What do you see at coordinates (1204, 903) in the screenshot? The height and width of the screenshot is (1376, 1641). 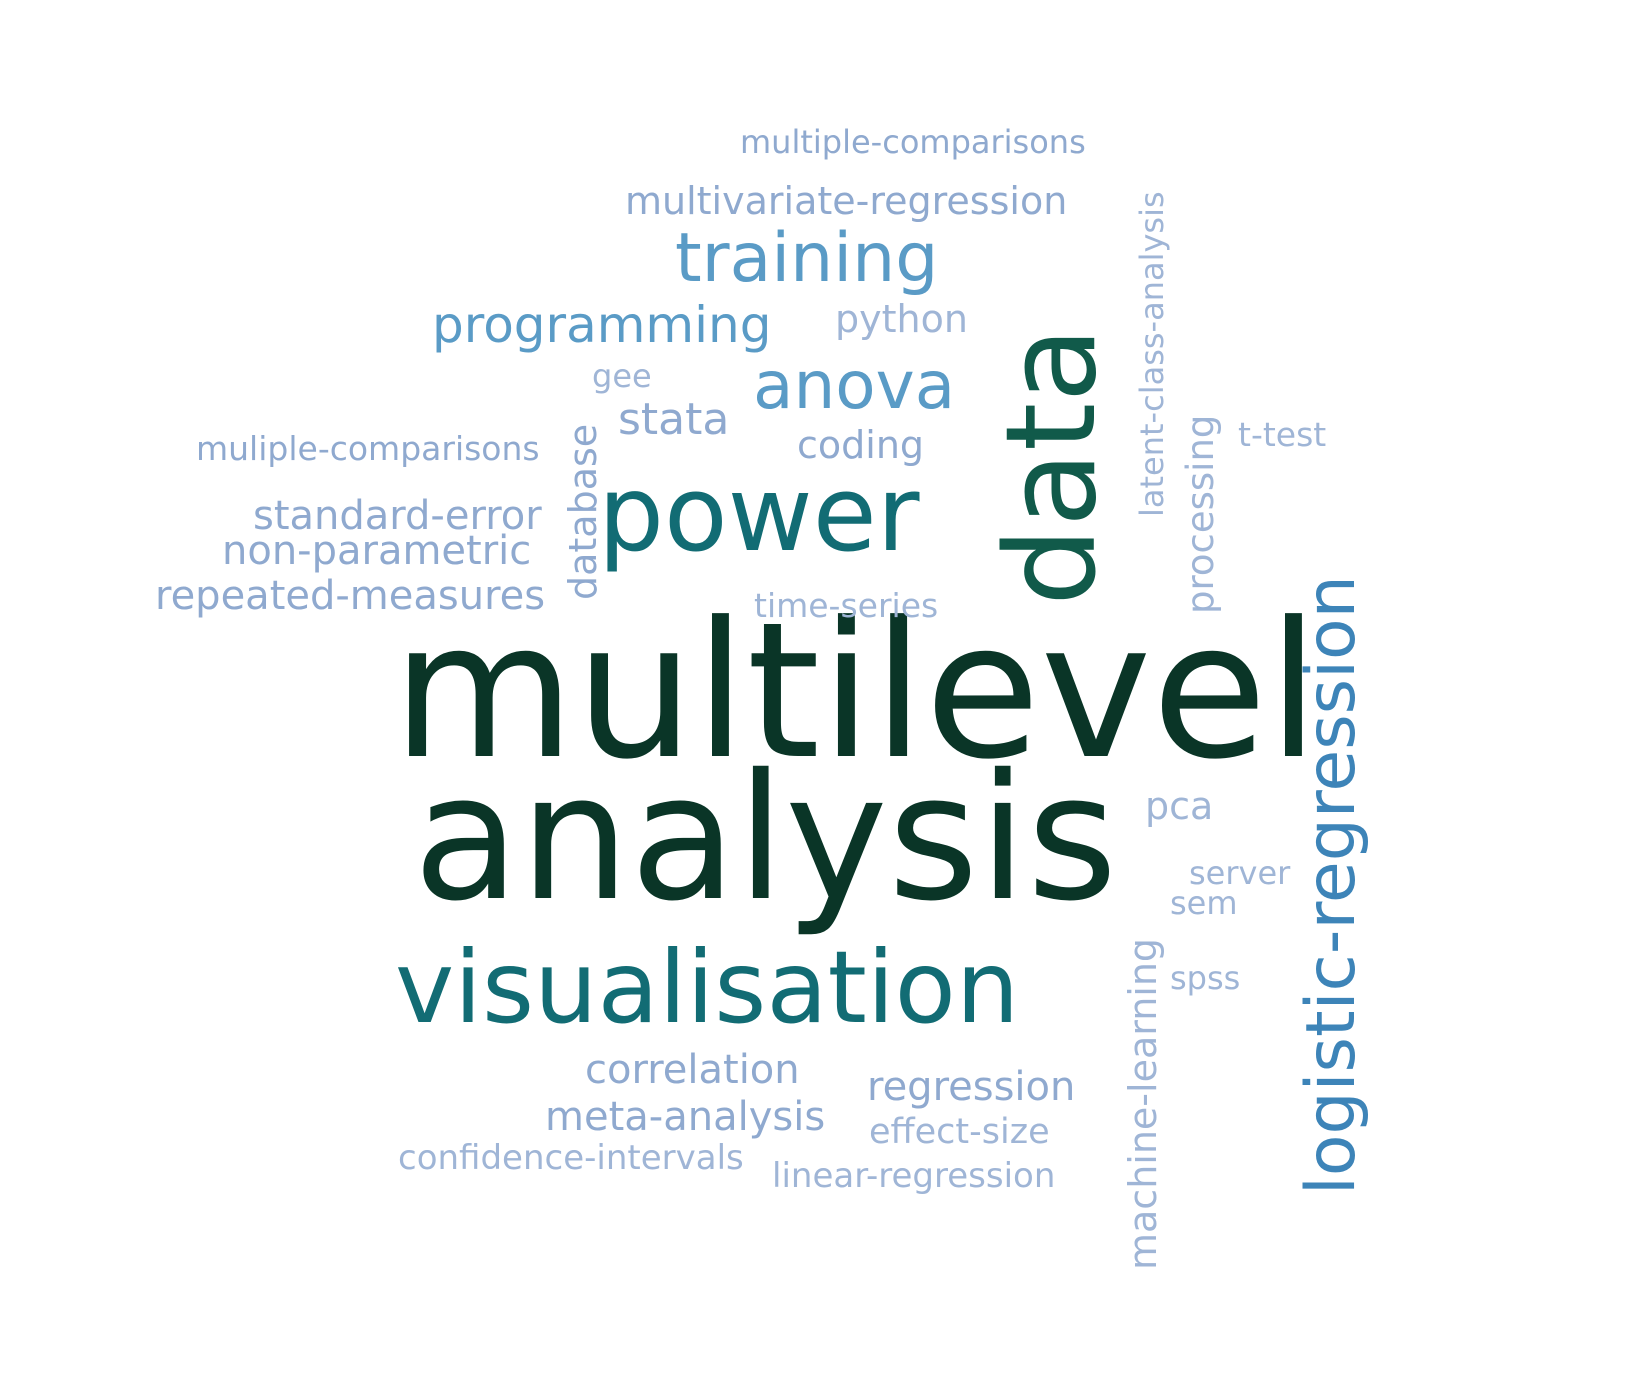 I see `word-sem: sem` at bounding box center [1204, 903].